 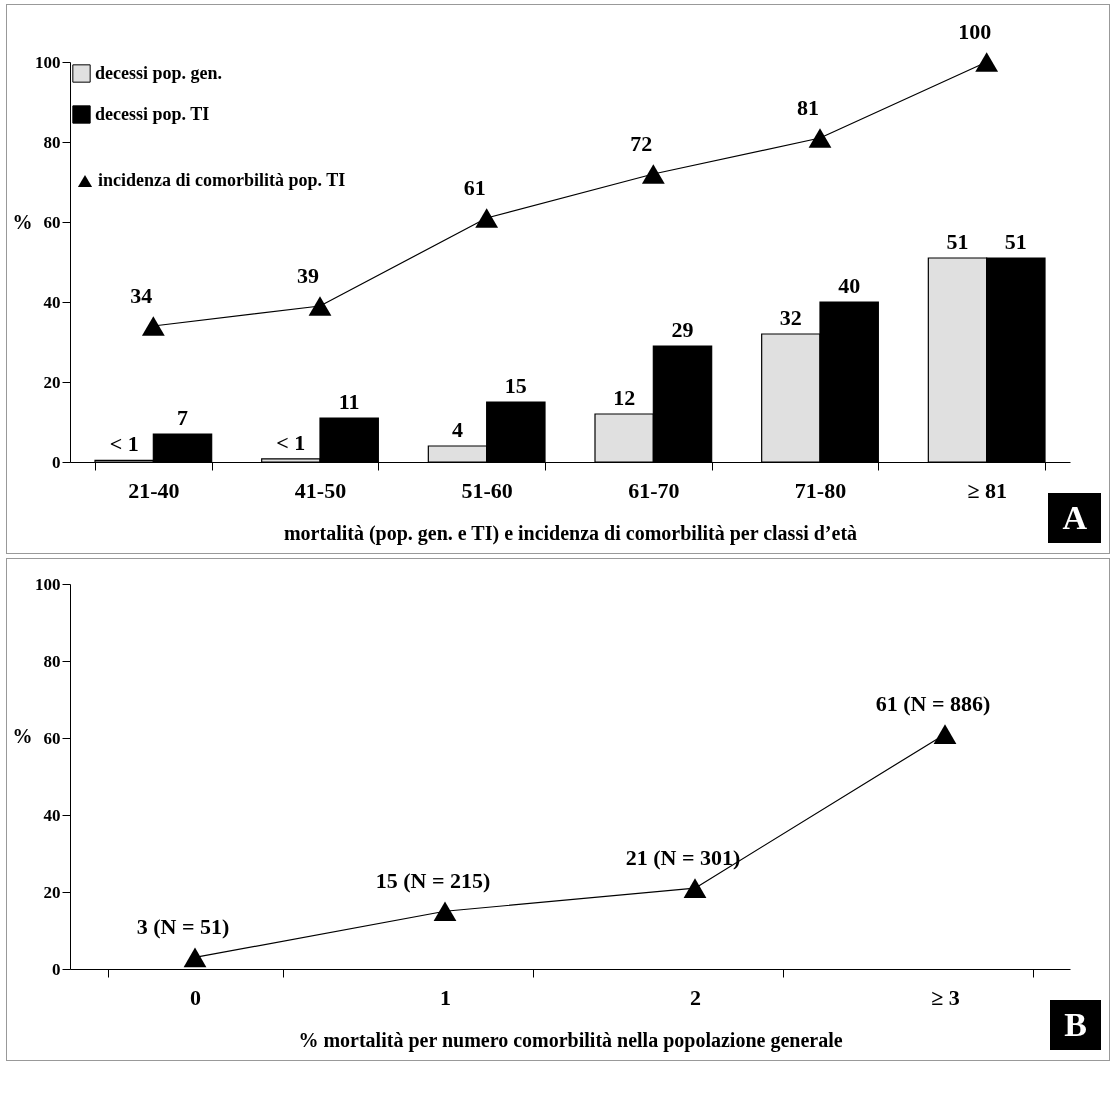 What do you see at coordinates (474, 187) in the screenshot?
I see `data-label: 61` at bounding box center [474, 187].